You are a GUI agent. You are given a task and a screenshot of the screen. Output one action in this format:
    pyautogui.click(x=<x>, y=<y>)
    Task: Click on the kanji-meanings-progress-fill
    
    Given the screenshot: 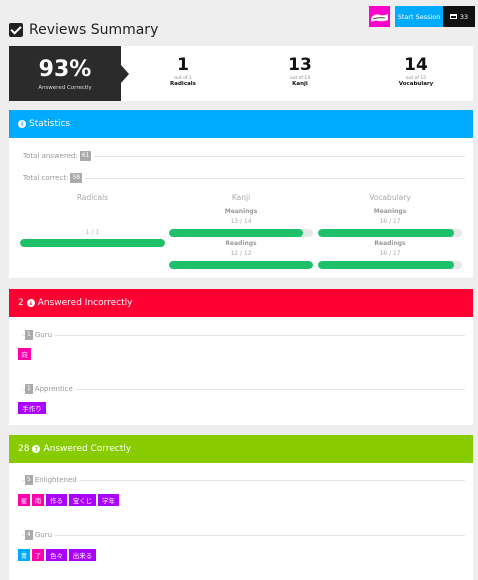 What is the action you would take?
    pyautogui.click(x=236, y=233)
    